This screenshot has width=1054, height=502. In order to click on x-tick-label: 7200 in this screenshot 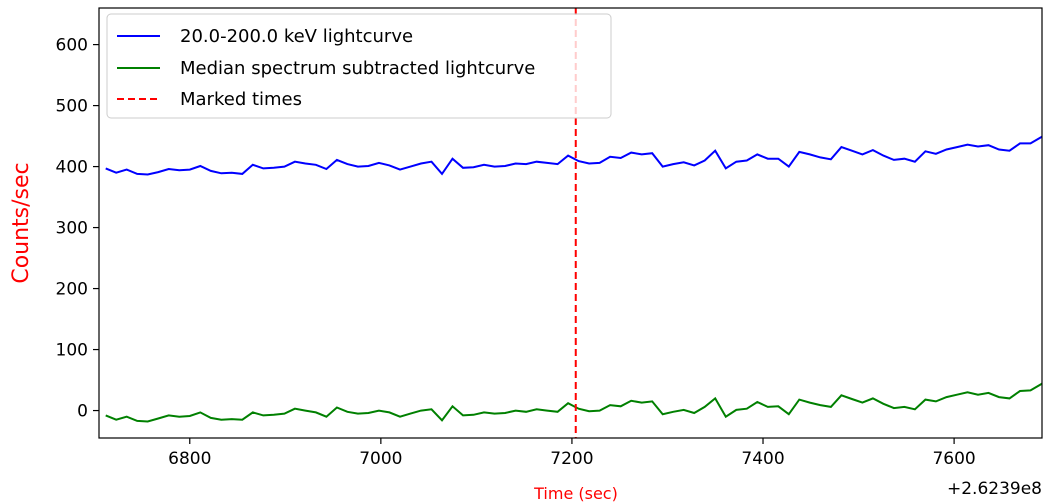, I will do `click(571, 459)`.